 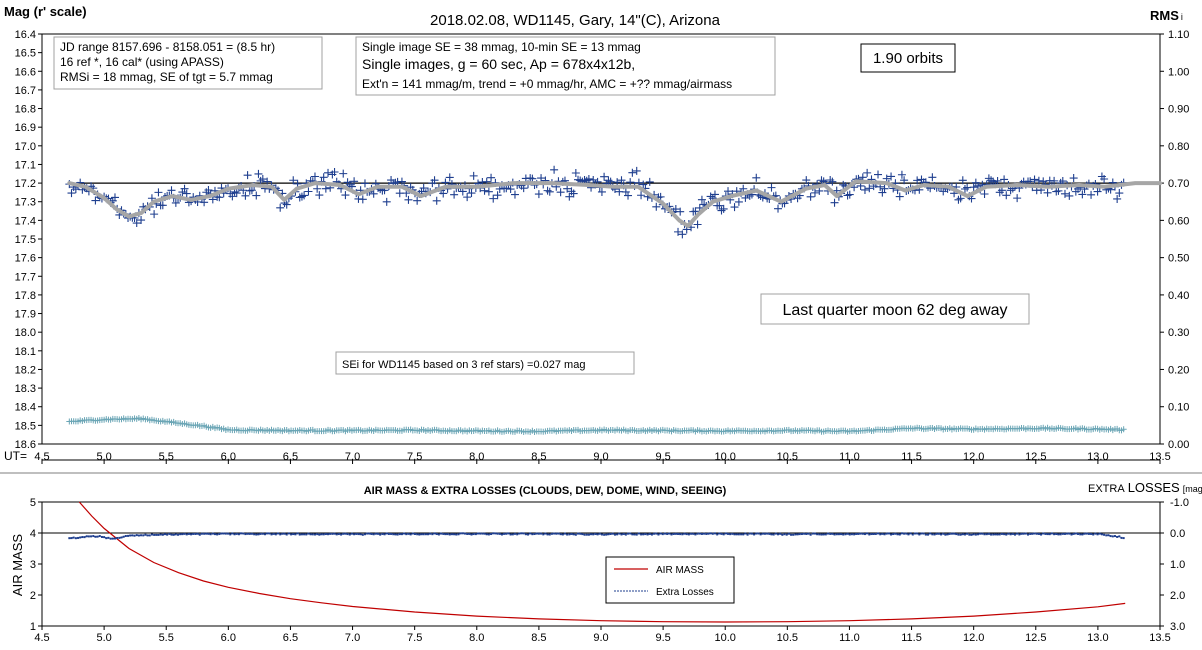 What do you see at coordinates (538, 457) in the screenshot?
I see `top-x-tick-label: 8.5` at bounding box center [538, 457].